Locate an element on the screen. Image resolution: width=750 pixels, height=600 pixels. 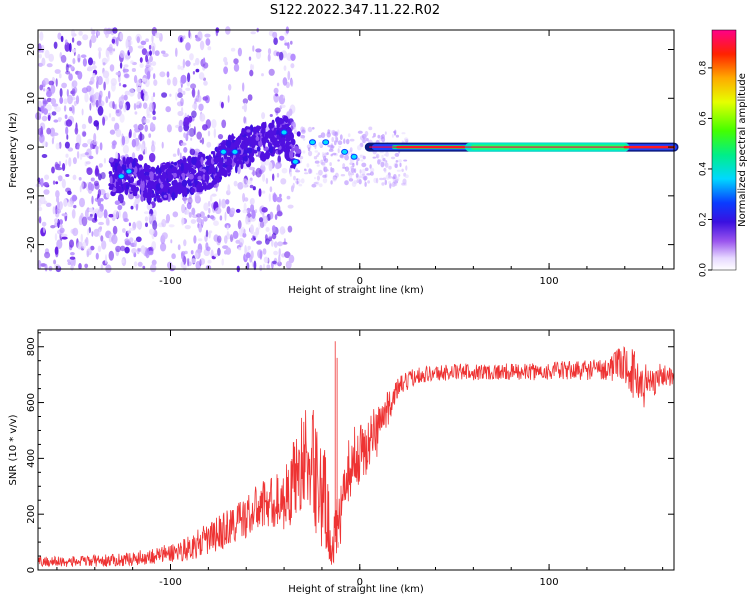
spectrogram-peak-blob is located at coordinates (312, 142).